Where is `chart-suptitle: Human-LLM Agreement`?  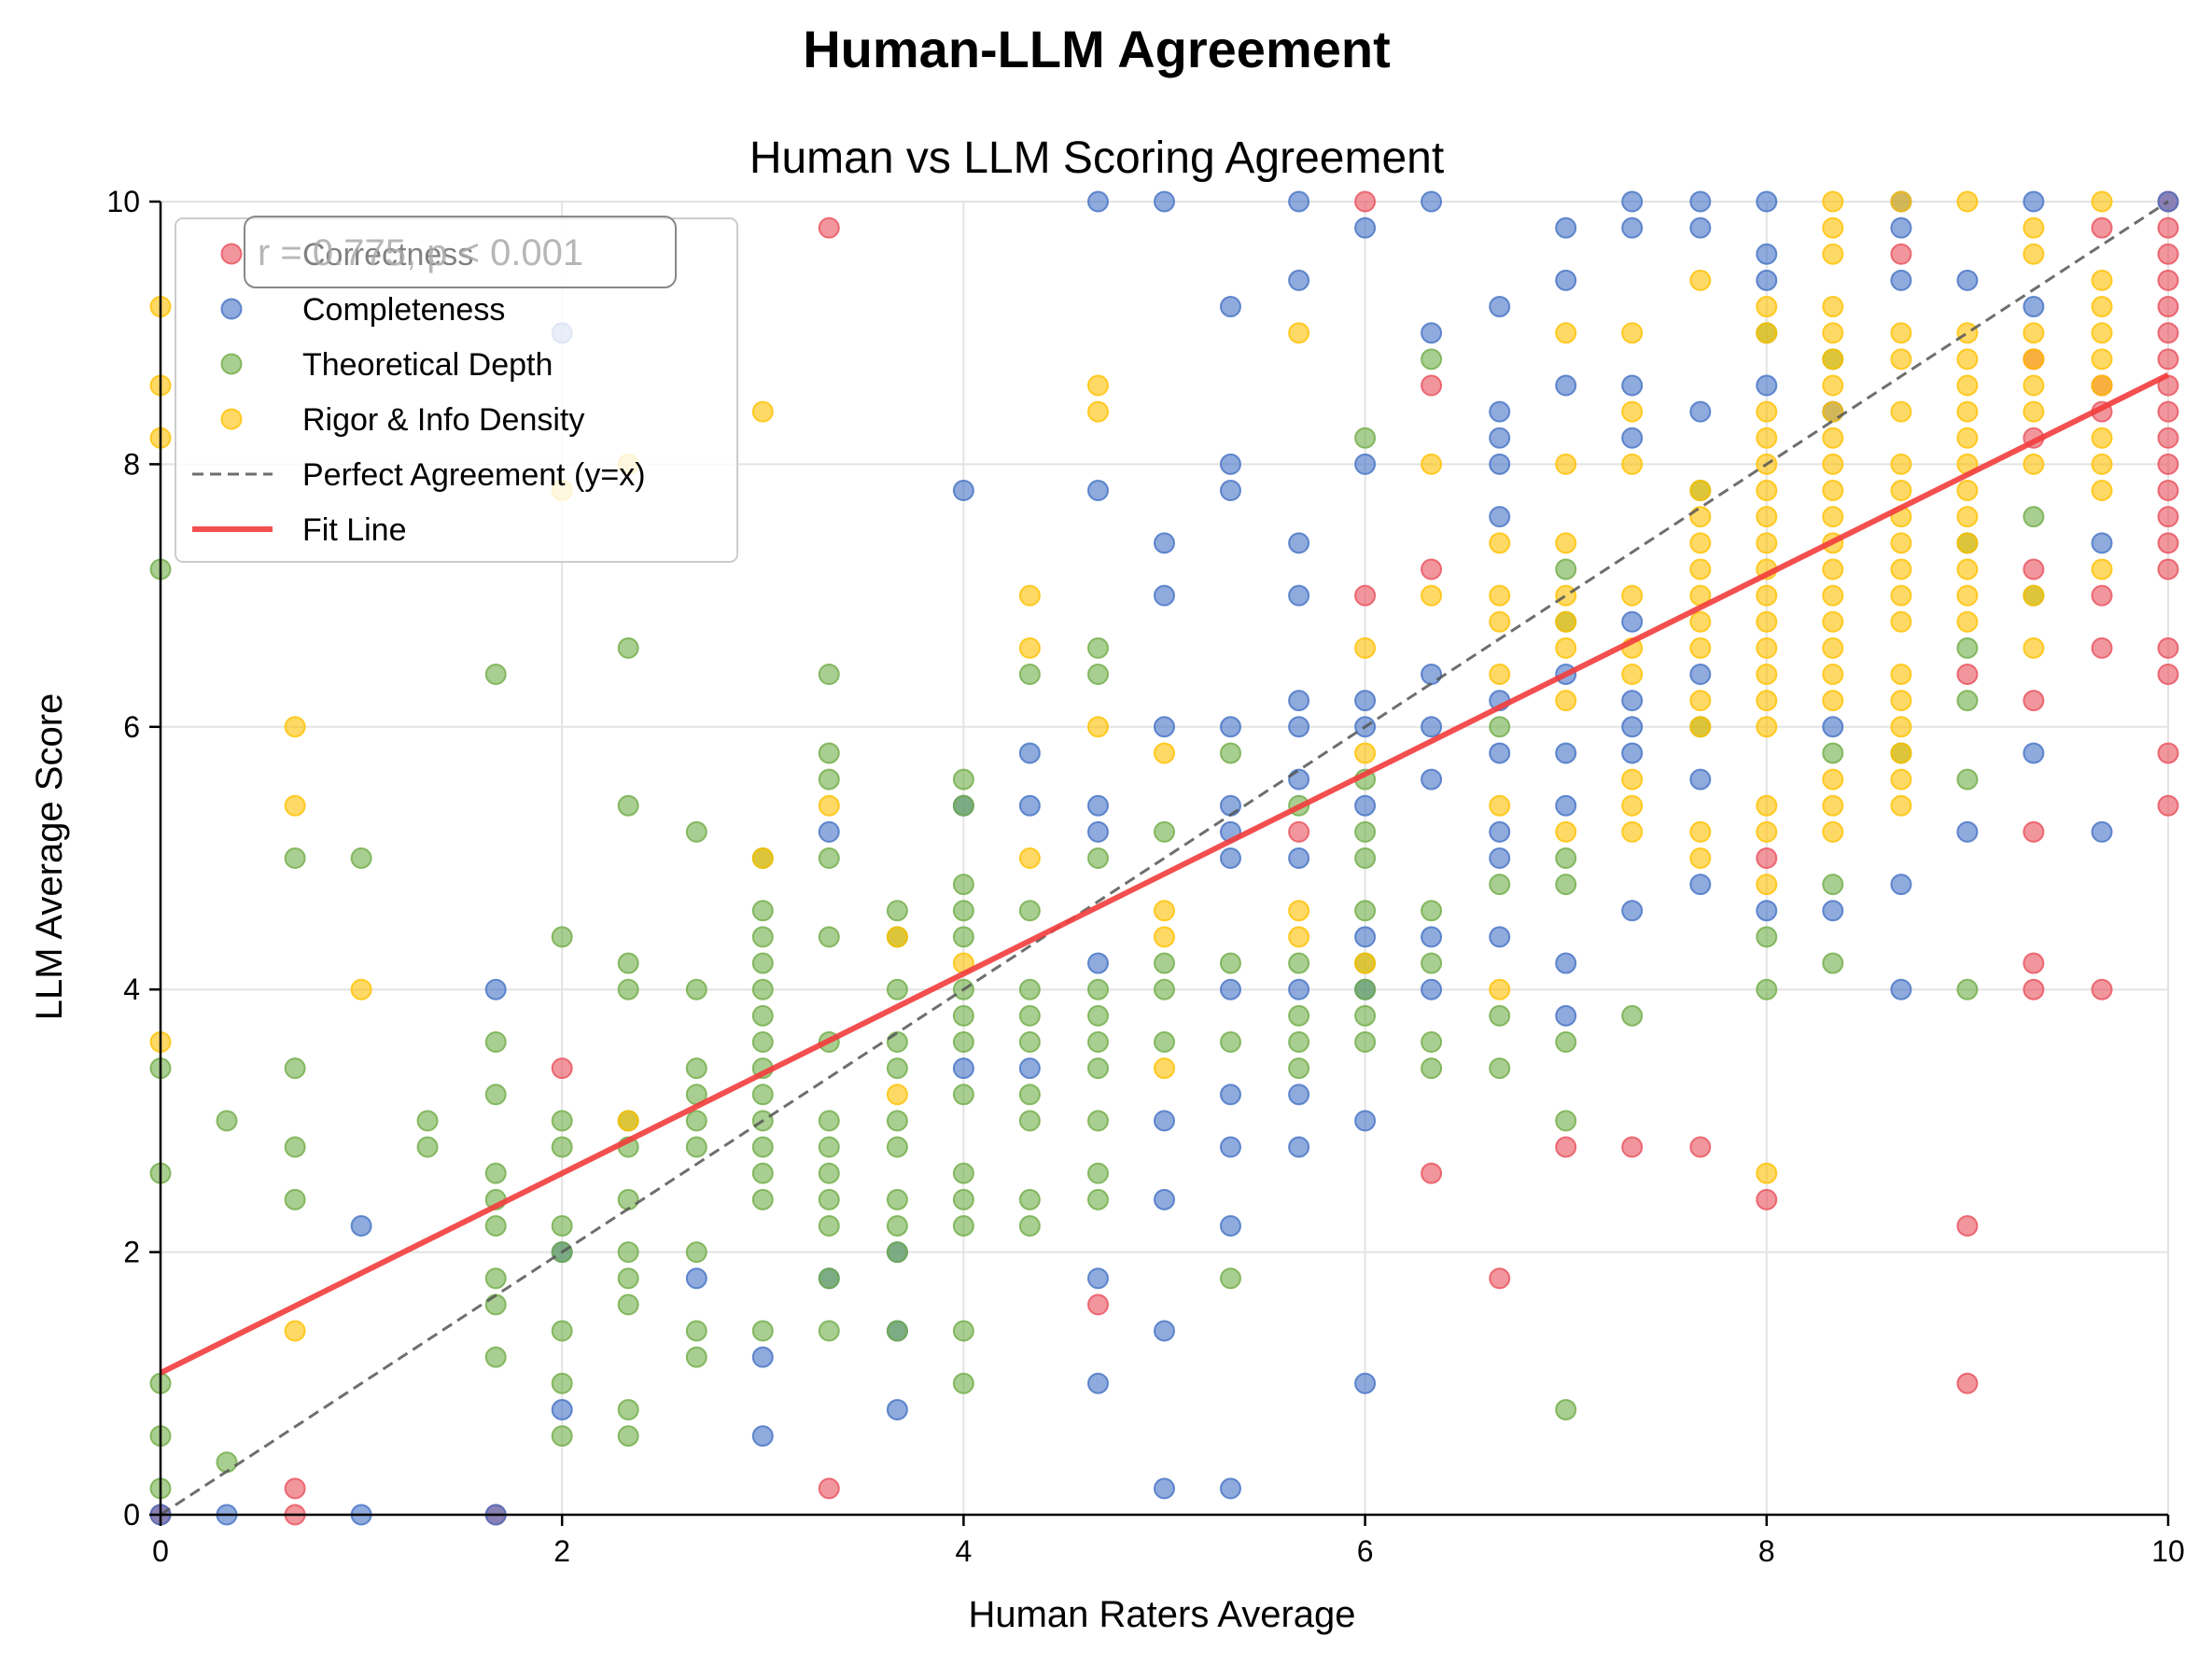
chart-suptitle: Human-LLM Agreement is located at coordinates (1097, 49).